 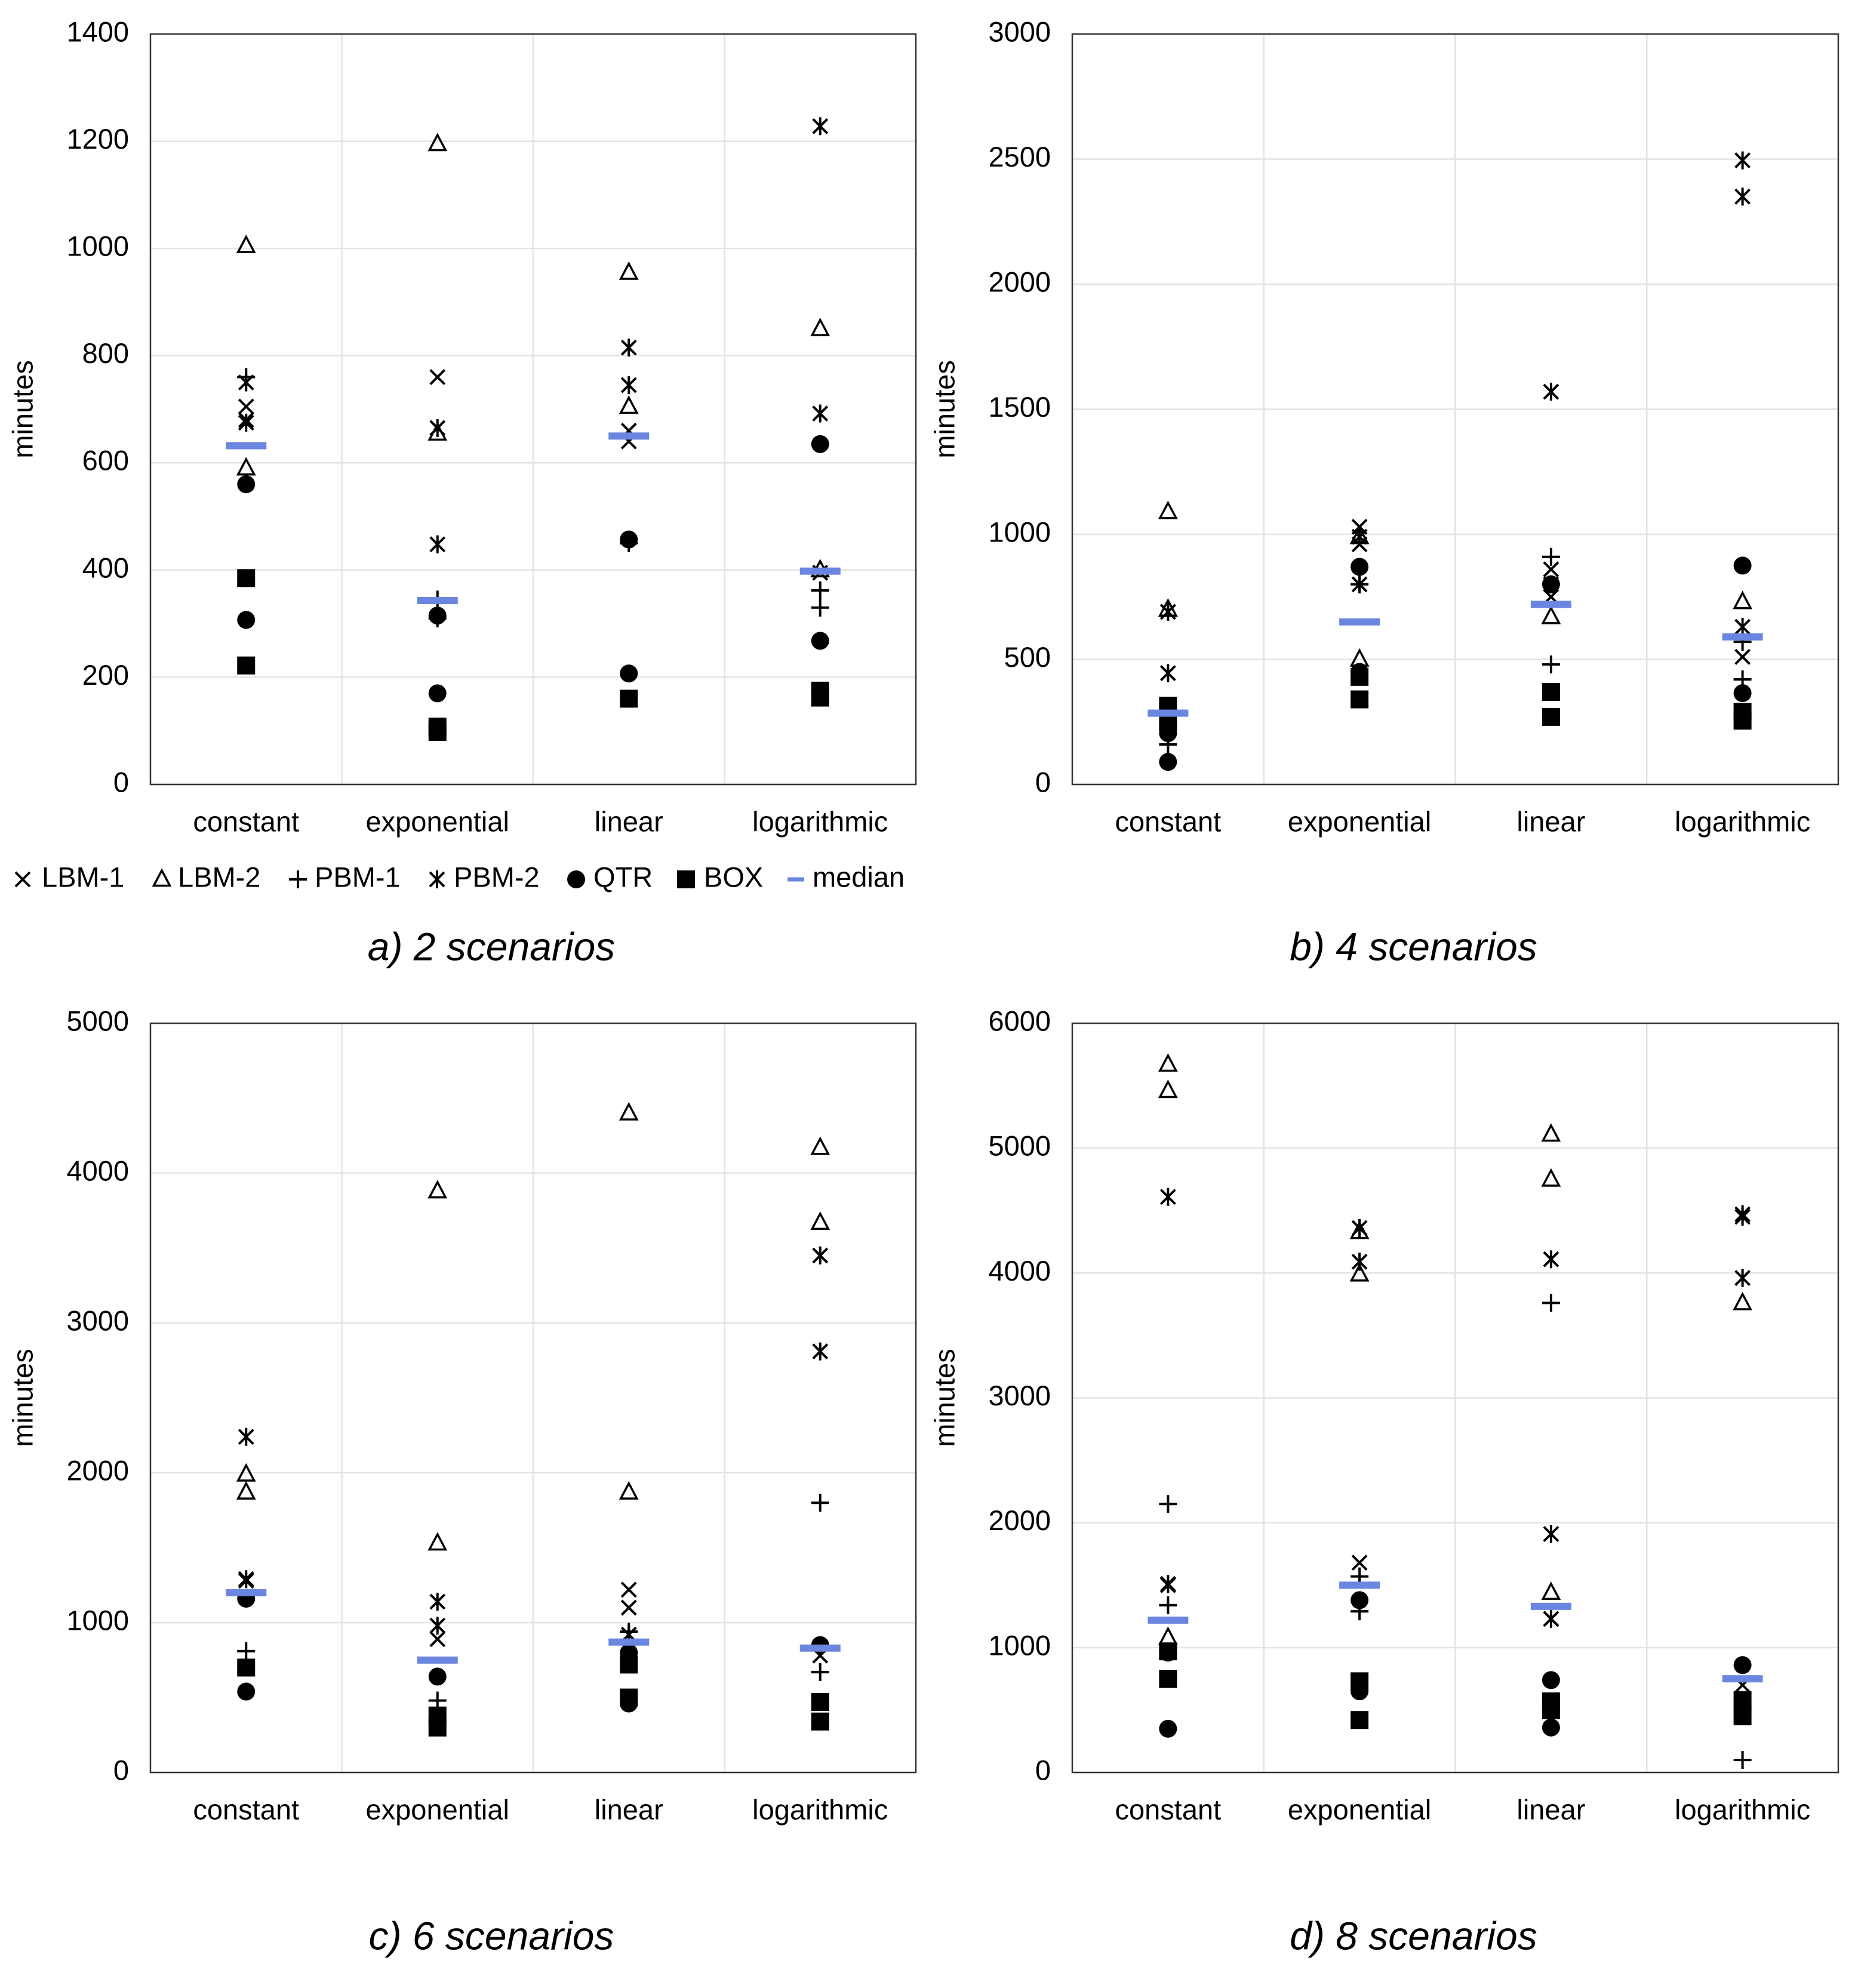 I want to click on y-tick-label: 2500, so click(x=1019, y=157).